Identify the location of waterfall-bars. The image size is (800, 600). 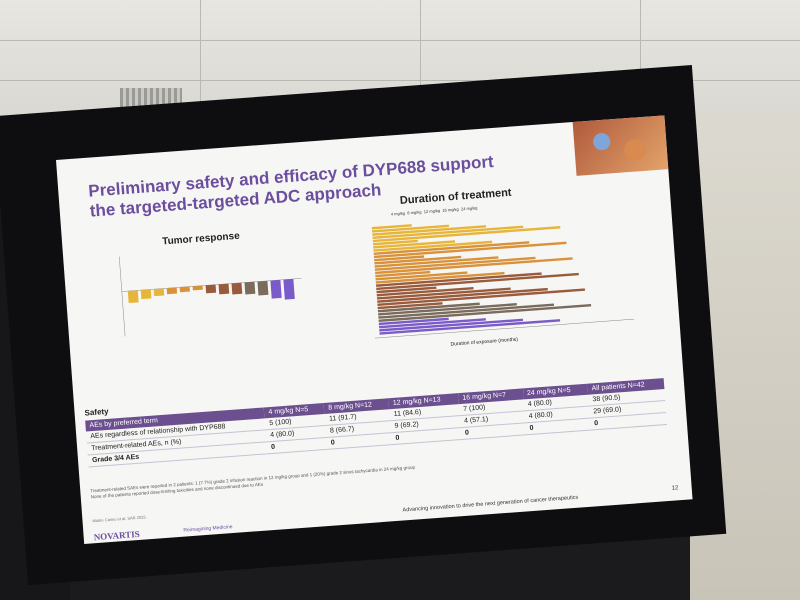
(211, 291).